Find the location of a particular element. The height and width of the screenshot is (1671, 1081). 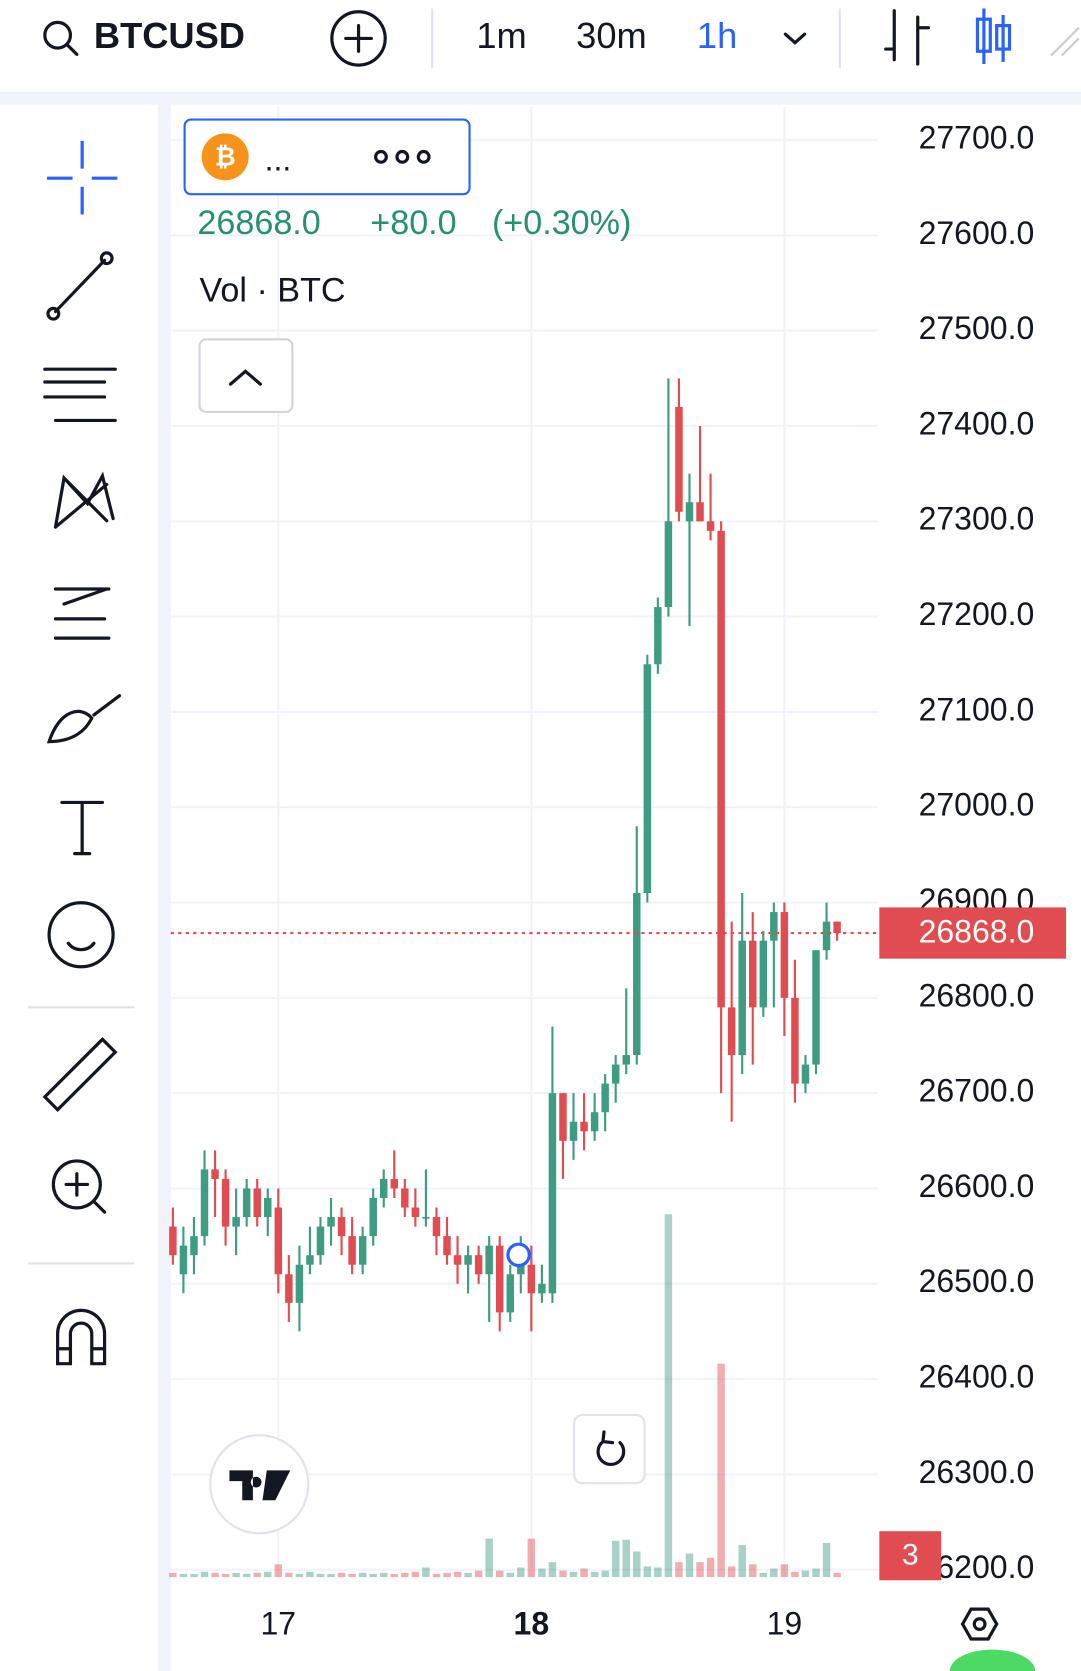

fib-tool is located at coordinates (80, 395).